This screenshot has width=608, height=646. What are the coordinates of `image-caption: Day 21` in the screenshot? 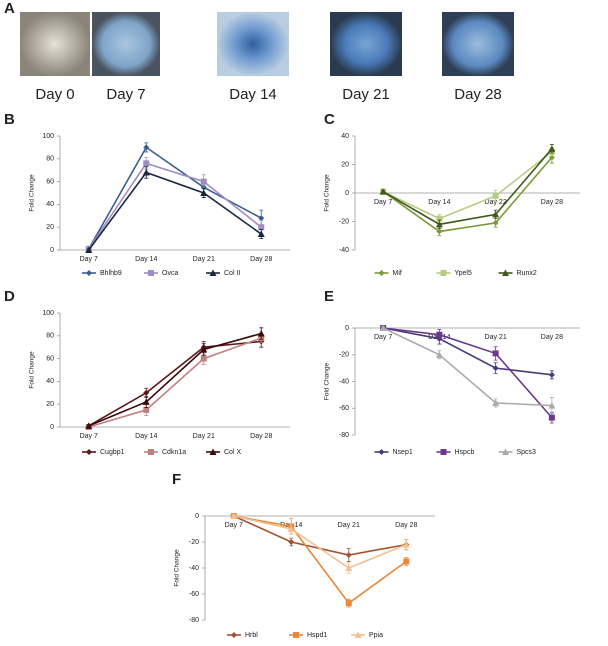 It's located at (366, 94).